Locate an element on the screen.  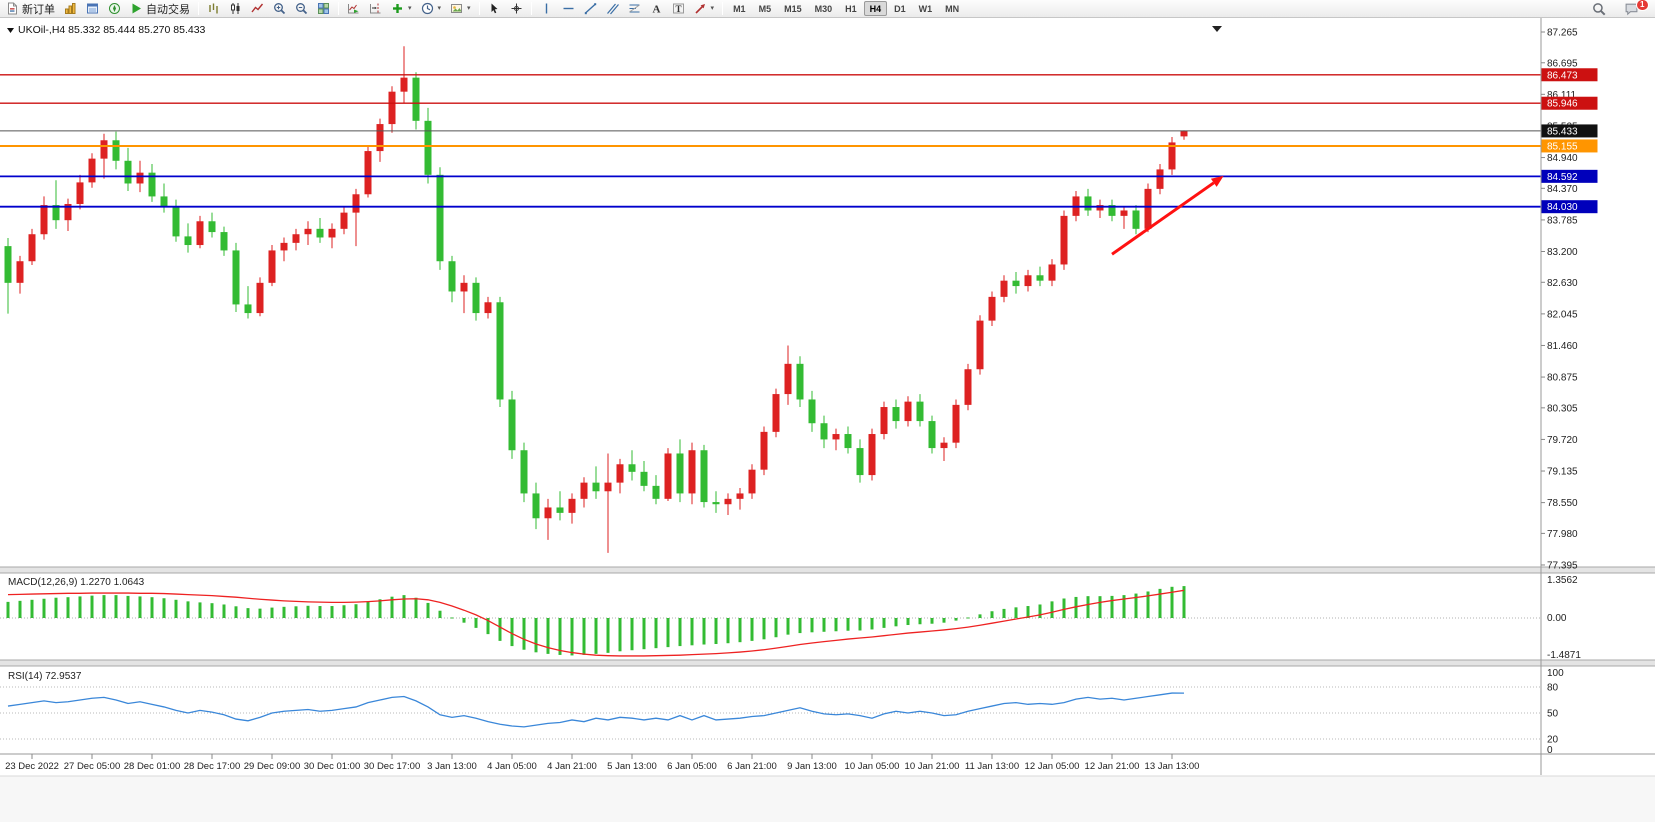
toolbar-right-group: 1 is located at coordinates (1620, 8).